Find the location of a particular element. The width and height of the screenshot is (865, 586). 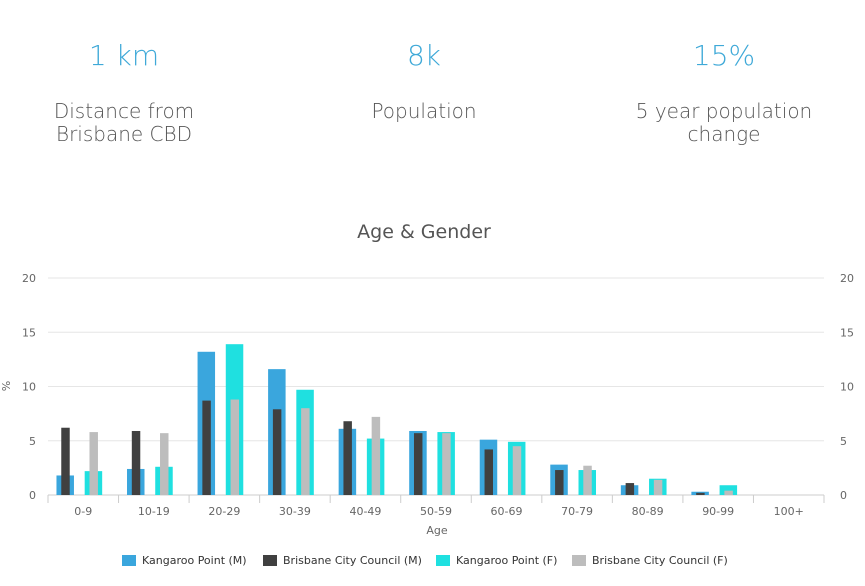

y-axis-right: 0 5 10 15 20 is located at coordinates (847, 387).